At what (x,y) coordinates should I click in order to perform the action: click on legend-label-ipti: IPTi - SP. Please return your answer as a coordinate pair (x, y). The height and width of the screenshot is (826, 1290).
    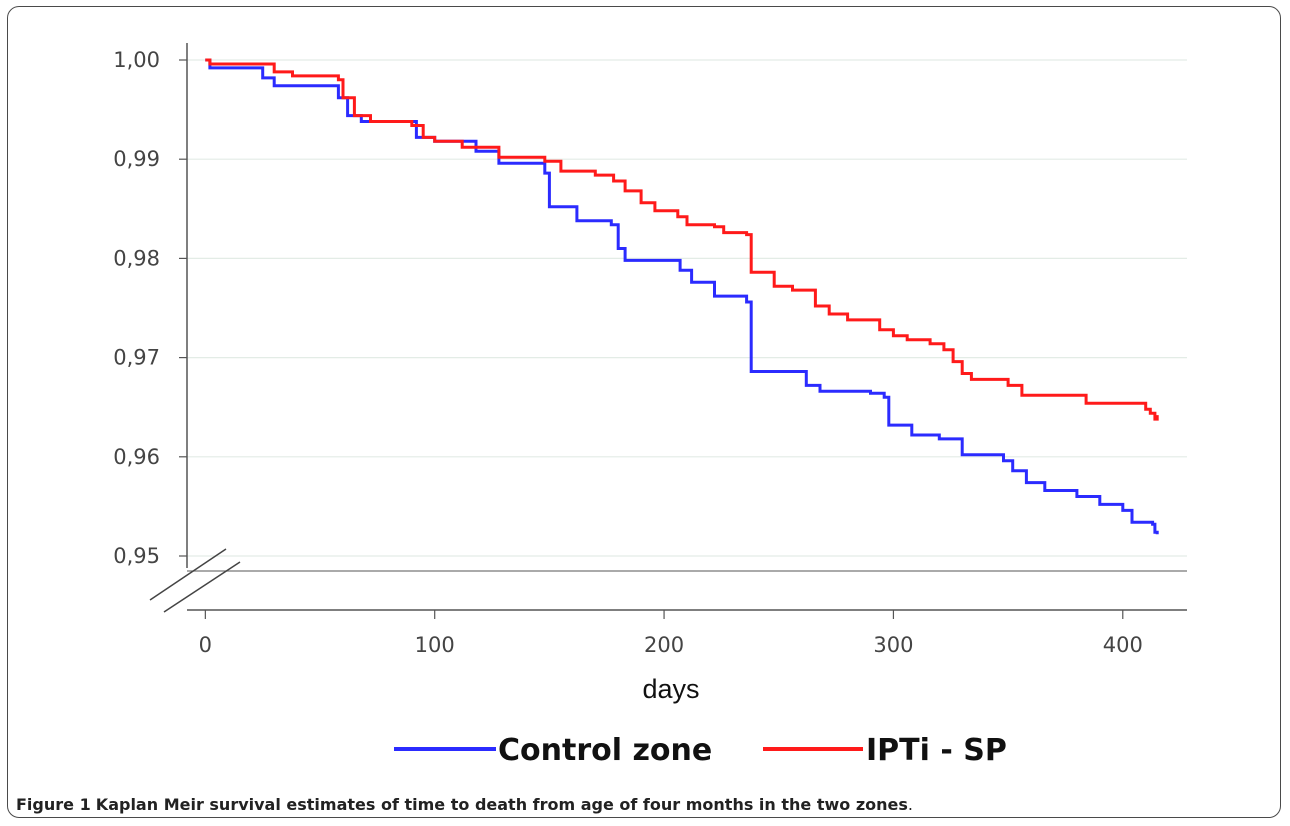
    Looking at the image, I should click on (936, 750).